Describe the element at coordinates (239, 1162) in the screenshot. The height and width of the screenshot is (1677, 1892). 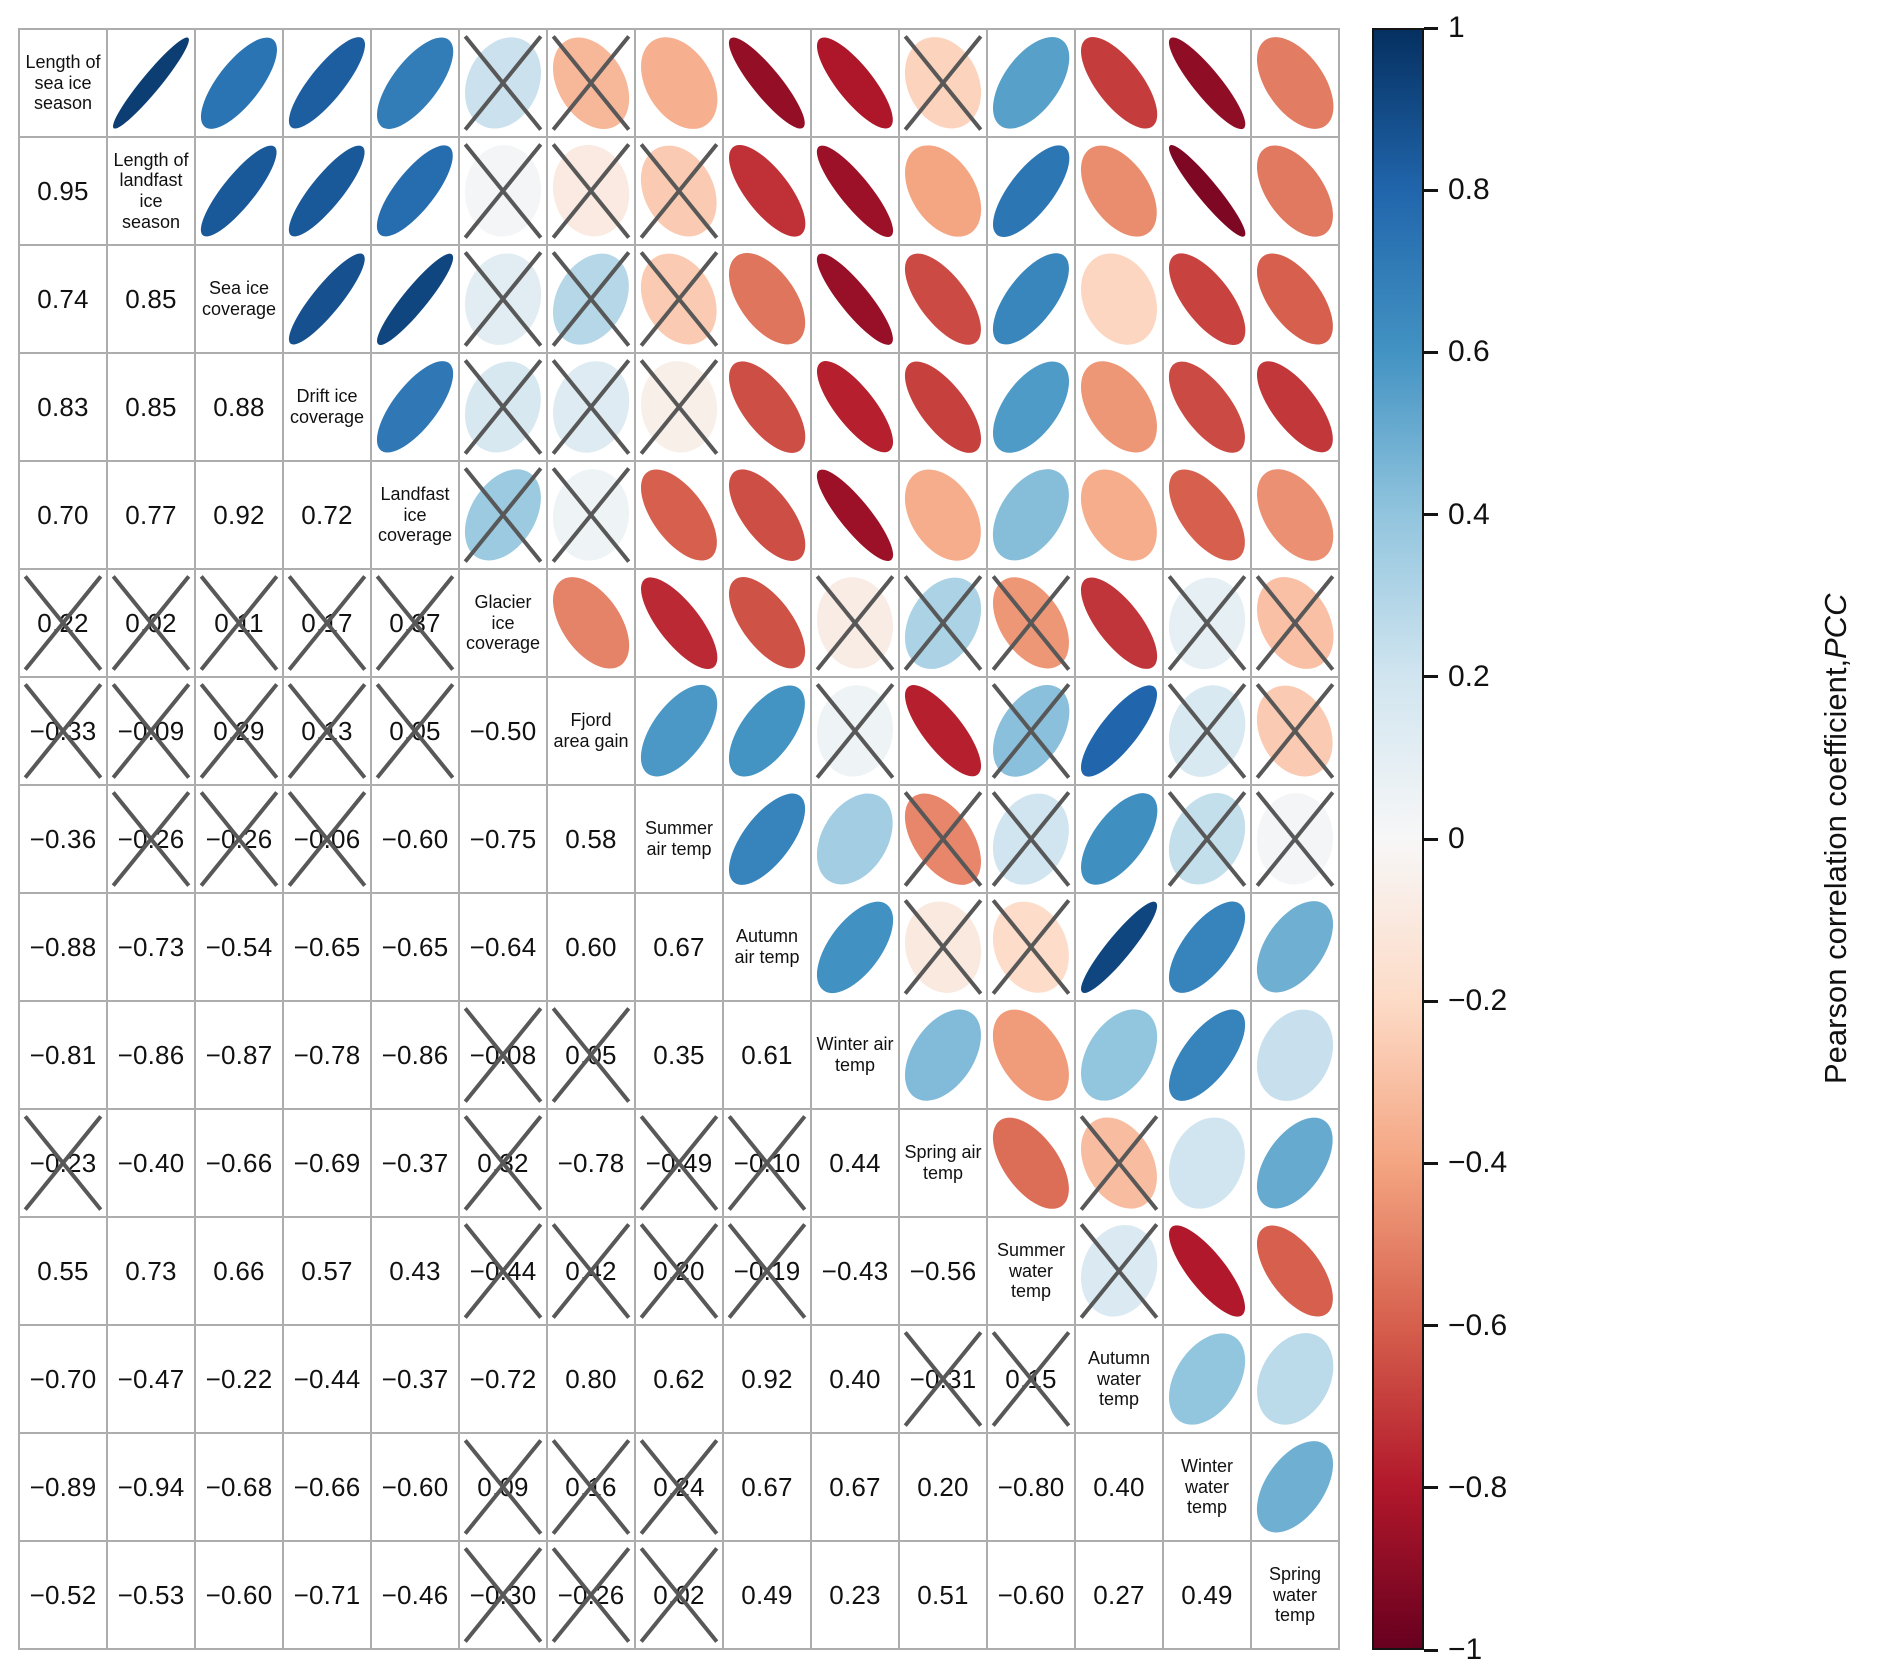
I see `correlation-value: −0.66` at that location.